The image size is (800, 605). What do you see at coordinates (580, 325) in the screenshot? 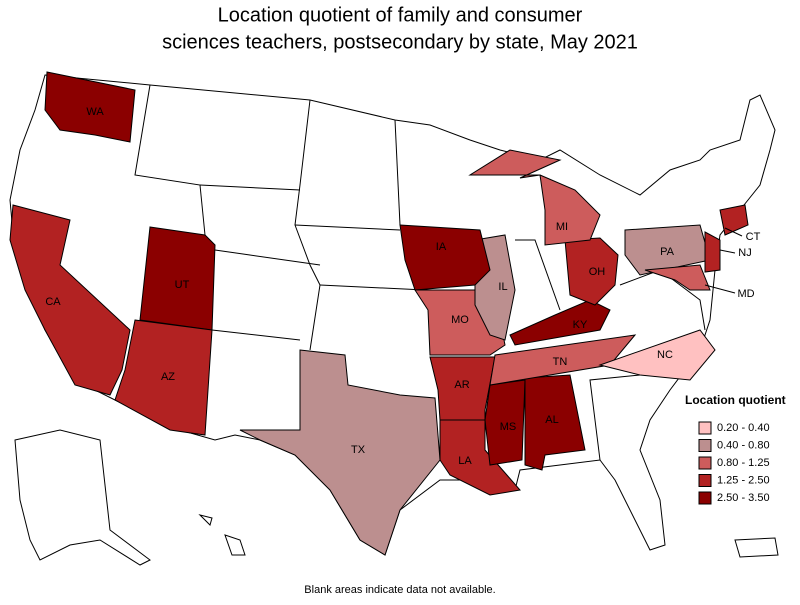
I see `state-label: KY` at bounding box center [580, 325].